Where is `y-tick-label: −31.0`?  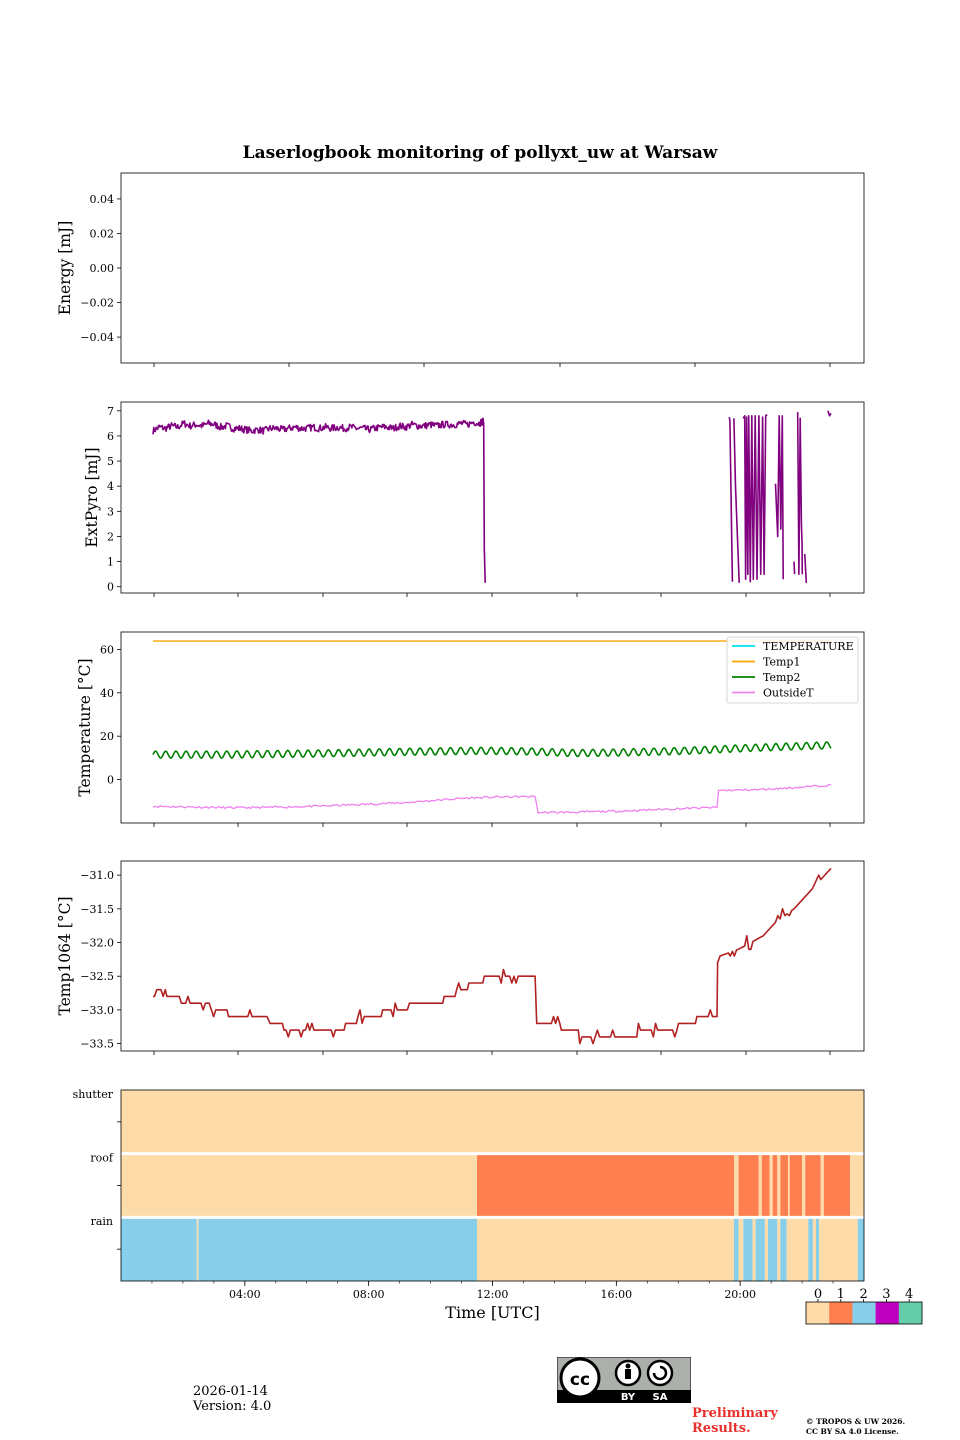
y-tick-label: −31.0 is located at coordinates (97, 875).